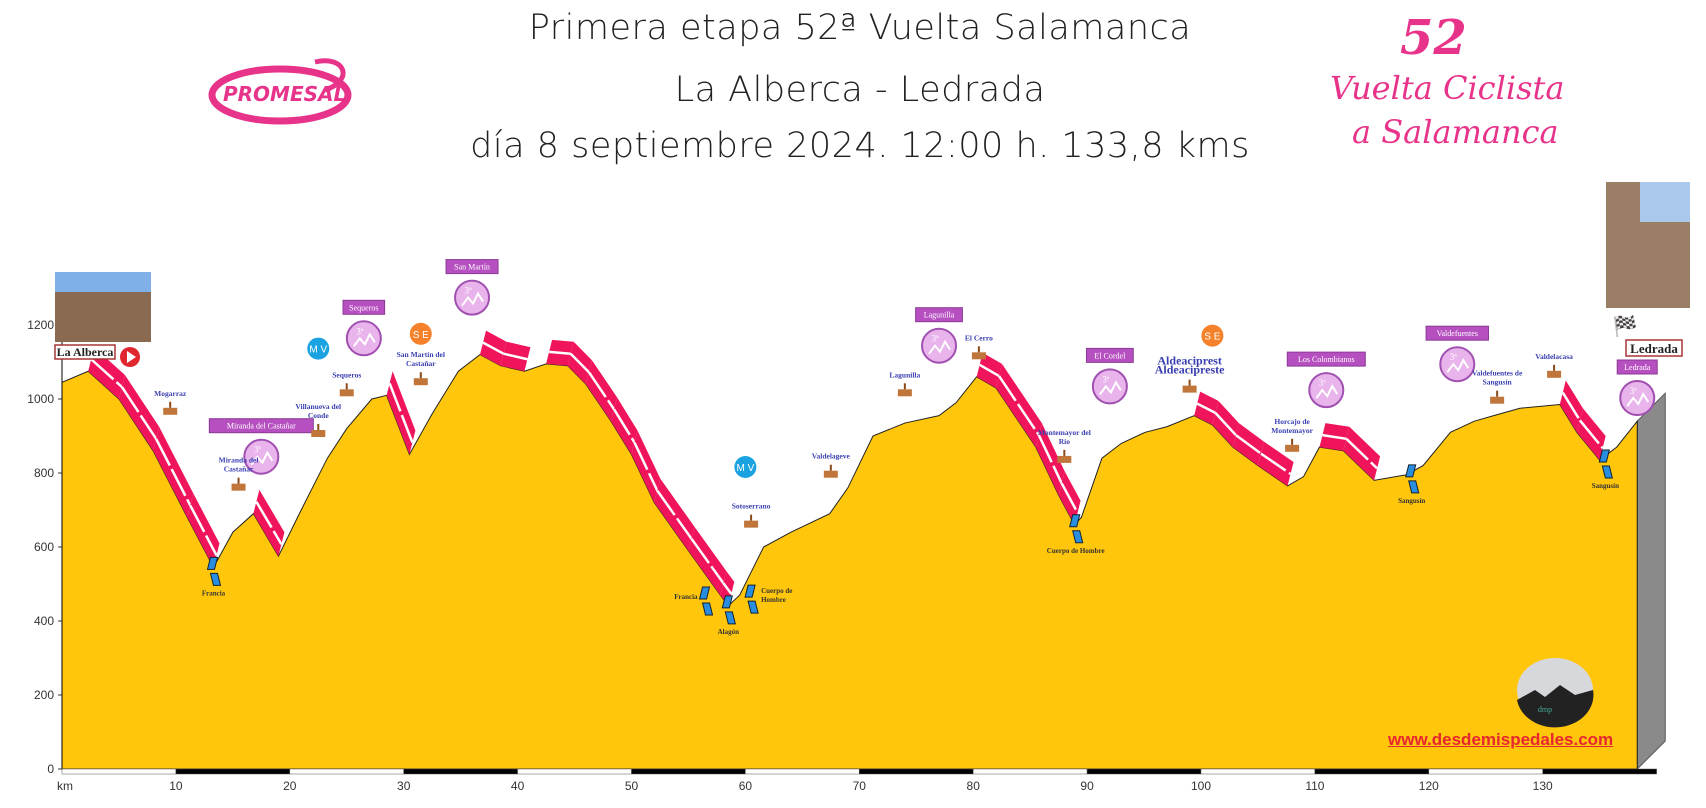  Describe the element at coordinates (280, 90) in the screenshot. I see `promesal-logo: PROMESAL` at that location.